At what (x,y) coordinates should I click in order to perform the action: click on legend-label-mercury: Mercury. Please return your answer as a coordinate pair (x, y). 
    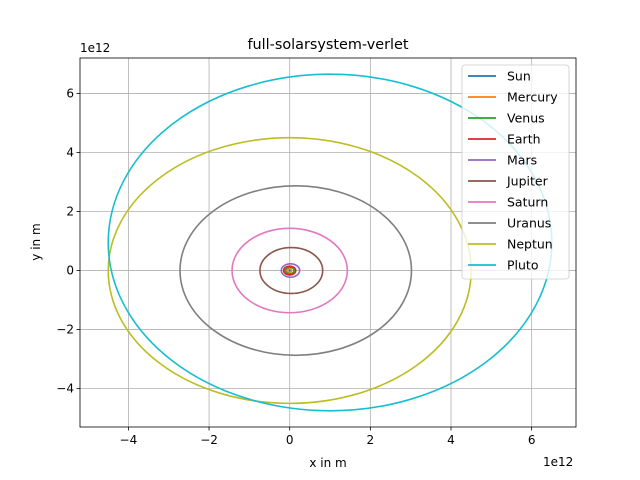
    Looking at the image, I should click on (532, 97).